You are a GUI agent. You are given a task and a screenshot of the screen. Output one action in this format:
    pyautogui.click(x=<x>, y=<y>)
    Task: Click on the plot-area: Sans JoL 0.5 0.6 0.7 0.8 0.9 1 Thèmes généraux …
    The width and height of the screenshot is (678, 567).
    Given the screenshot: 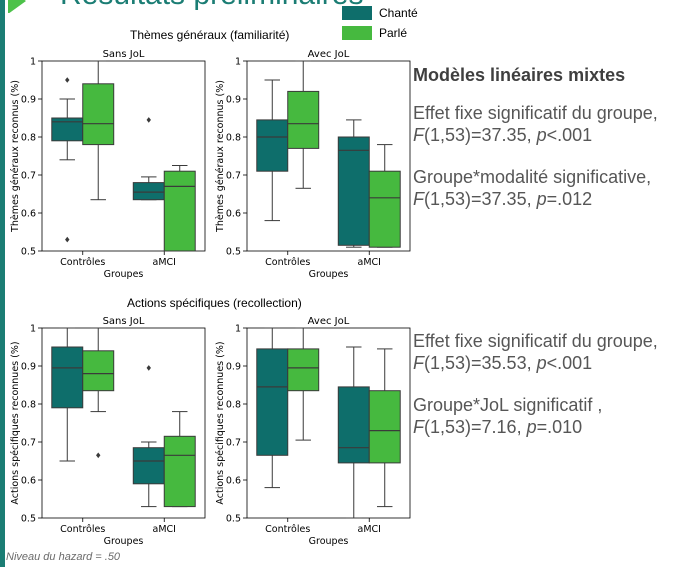 What is the action you would take?
    pyautogui.click(x=108, y=164)
    